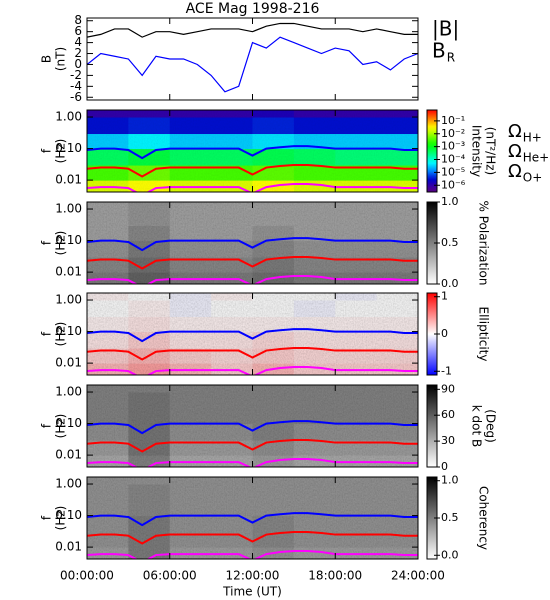 This screenshot has width=550, height=600. I want to click on y-tick-label: -2, so click(76, 75).